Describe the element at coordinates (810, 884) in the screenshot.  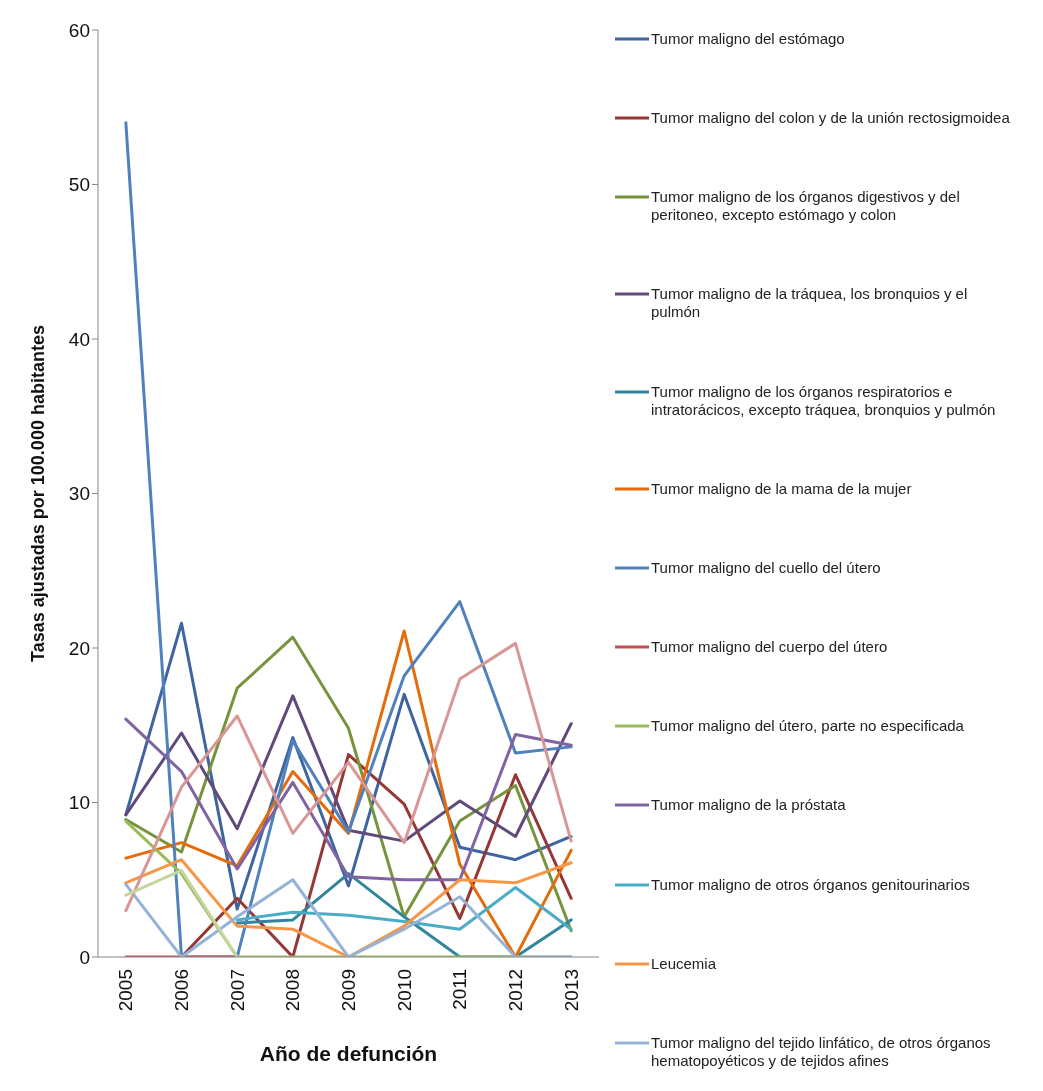
I see `legend-label: Tumor maligno de otros órganos genitourinarios` at that location.